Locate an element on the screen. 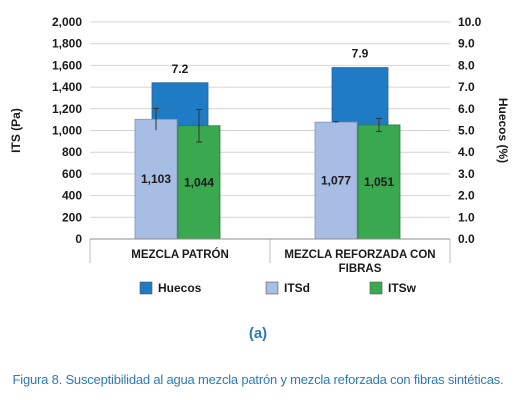 This screenshot has height=400, width=516. y2-tick-label: 5.0 is located at coordinates (466, 131).